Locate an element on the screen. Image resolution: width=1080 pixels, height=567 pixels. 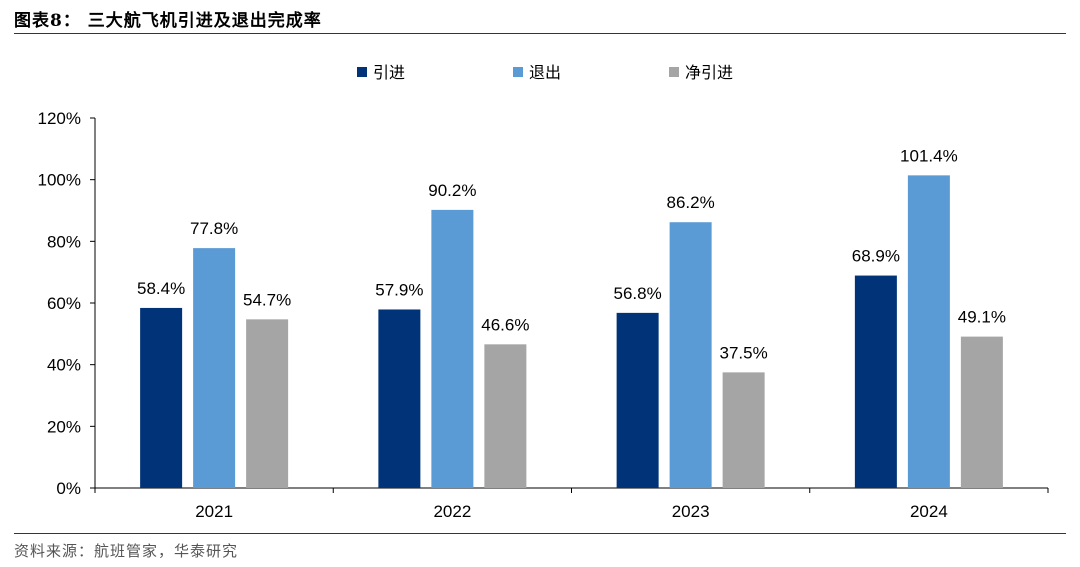
data-label: 90.2% is located at coordinates (452, 190).